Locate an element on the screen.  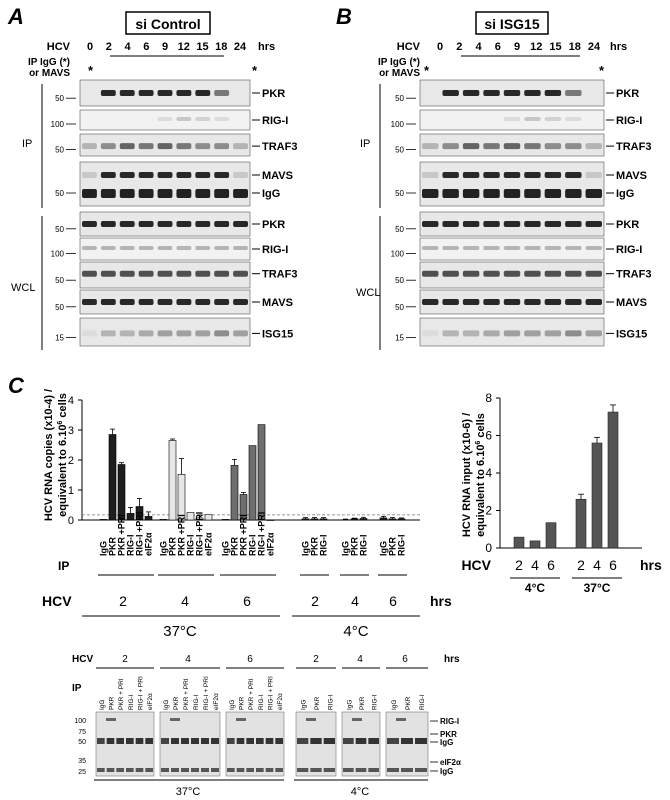
panel-c-blot-temp-4: 4°C is located at coordinates (360, 792).